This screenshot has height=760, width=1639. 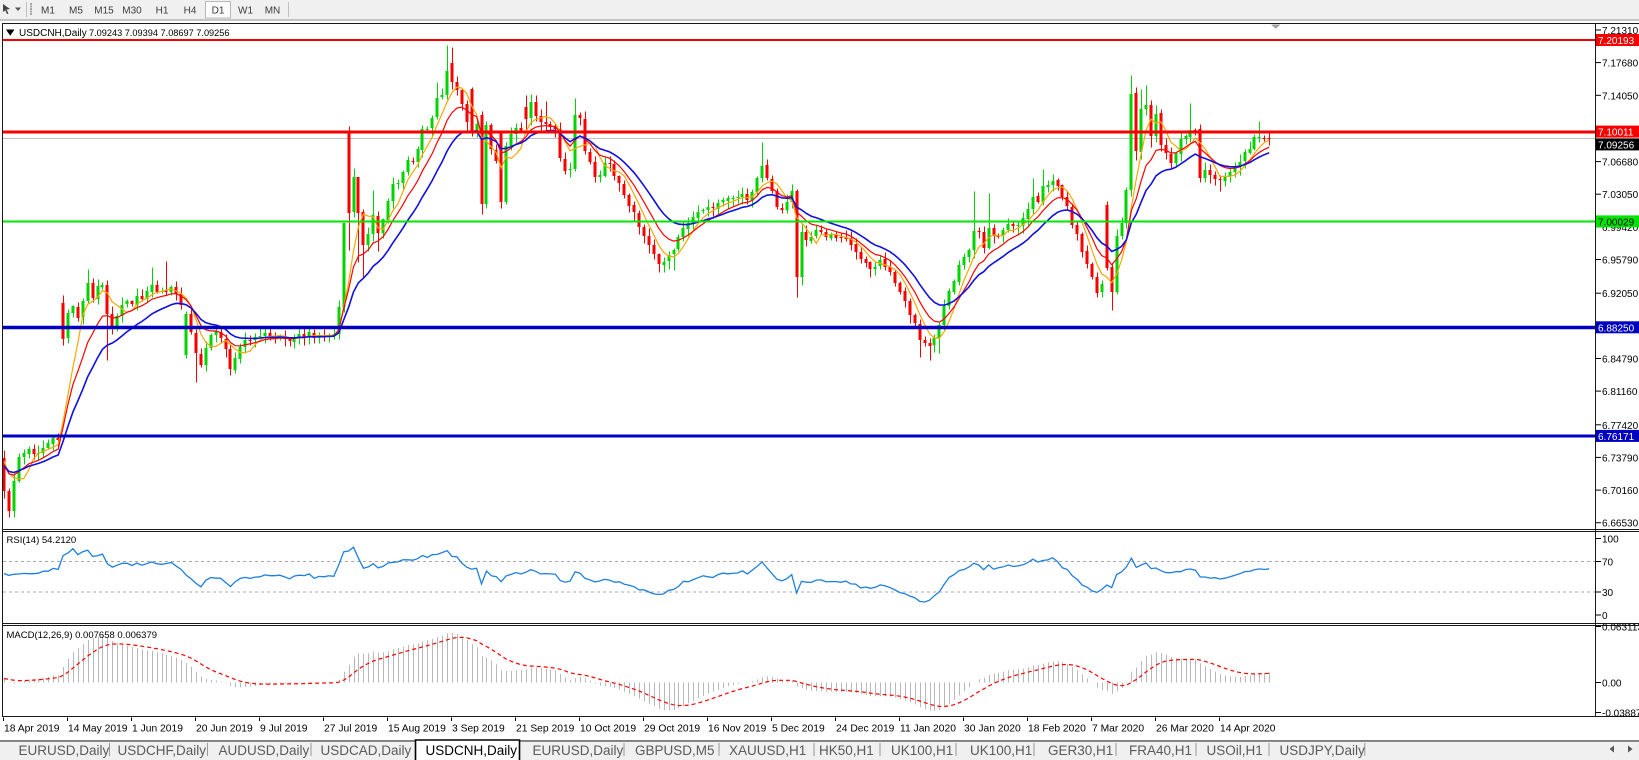 I want to click on svg-text: H4, so click(x=190, y=11).